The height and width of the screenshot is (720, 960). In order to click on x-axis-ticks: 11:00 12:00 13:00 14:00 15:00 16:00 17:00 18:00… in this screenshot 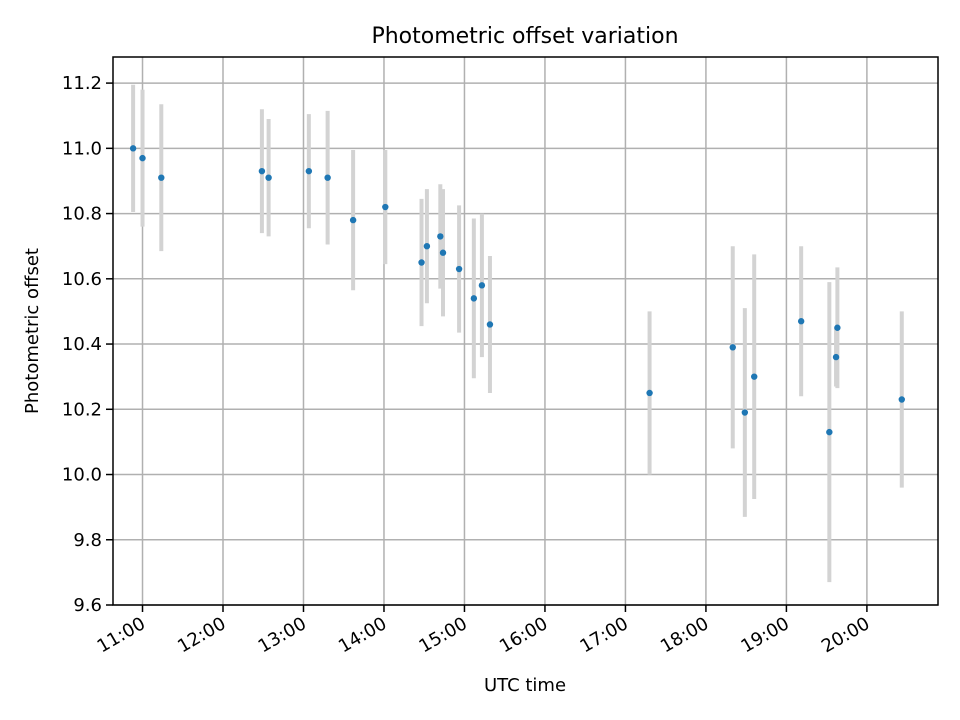, I will do `click(483, 631)`.